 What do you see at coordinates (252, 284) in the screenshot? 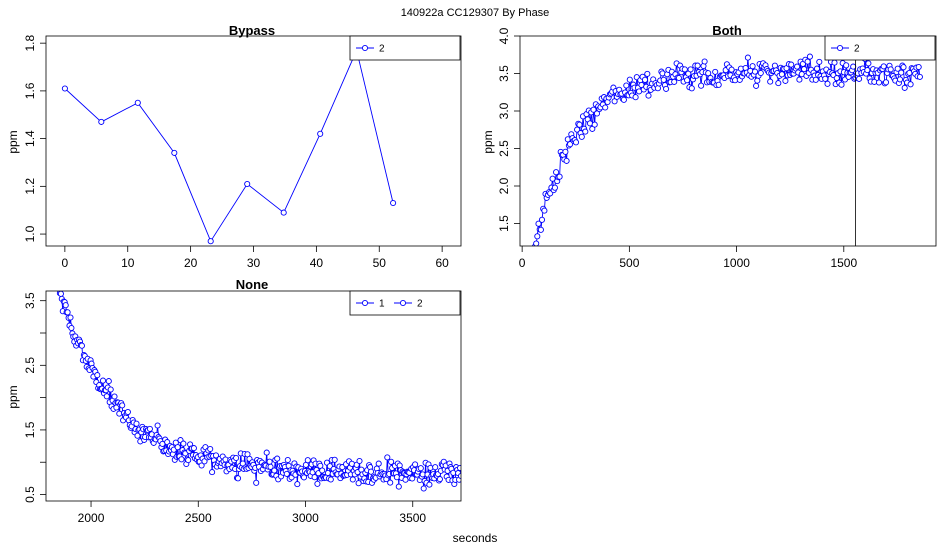
I see `panel-title: None` at bounding box center [252, 284].